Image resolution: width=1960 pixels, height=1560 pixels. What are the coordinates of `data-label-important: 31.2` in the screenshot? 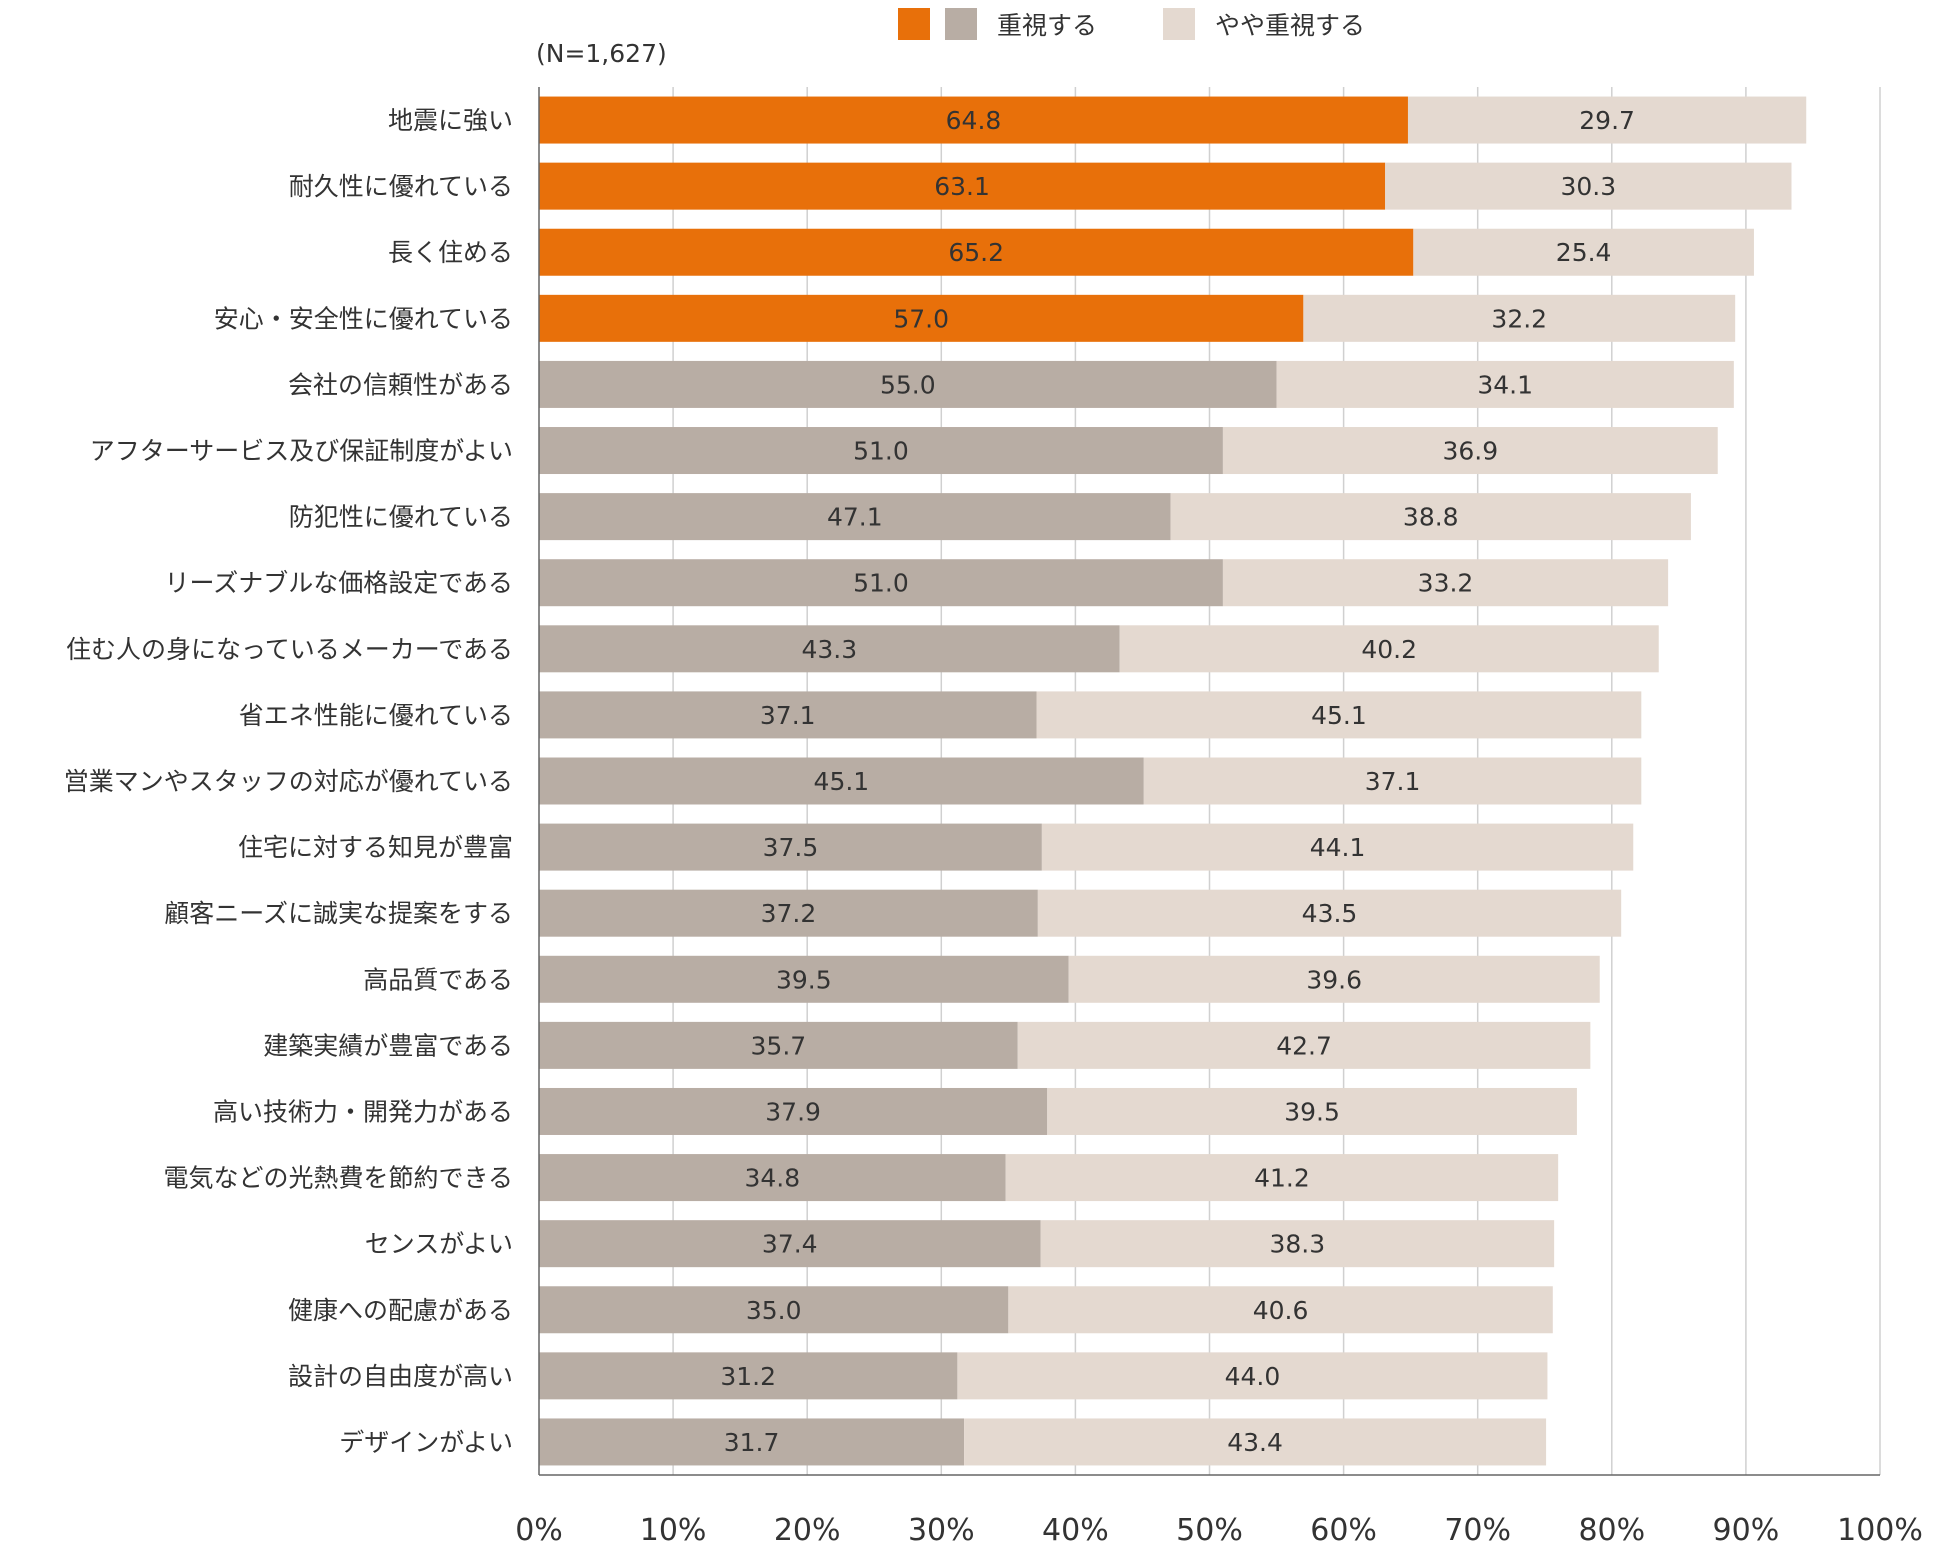 It's located at (748, 1376).